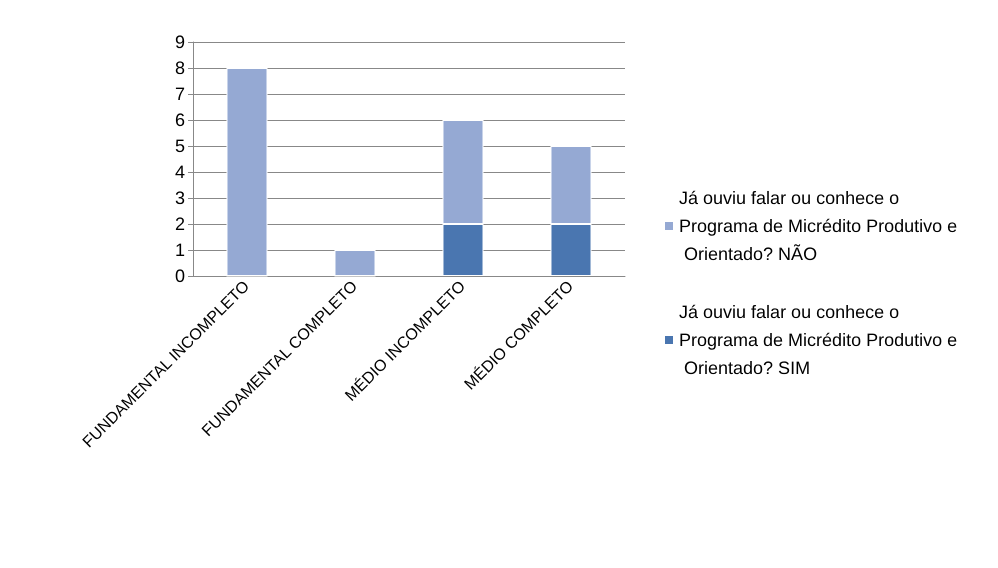  What do you see at coordinates (179, 224) in the screenshot?
I see `y-tick-label: 2` at bounding box center [179, 224].